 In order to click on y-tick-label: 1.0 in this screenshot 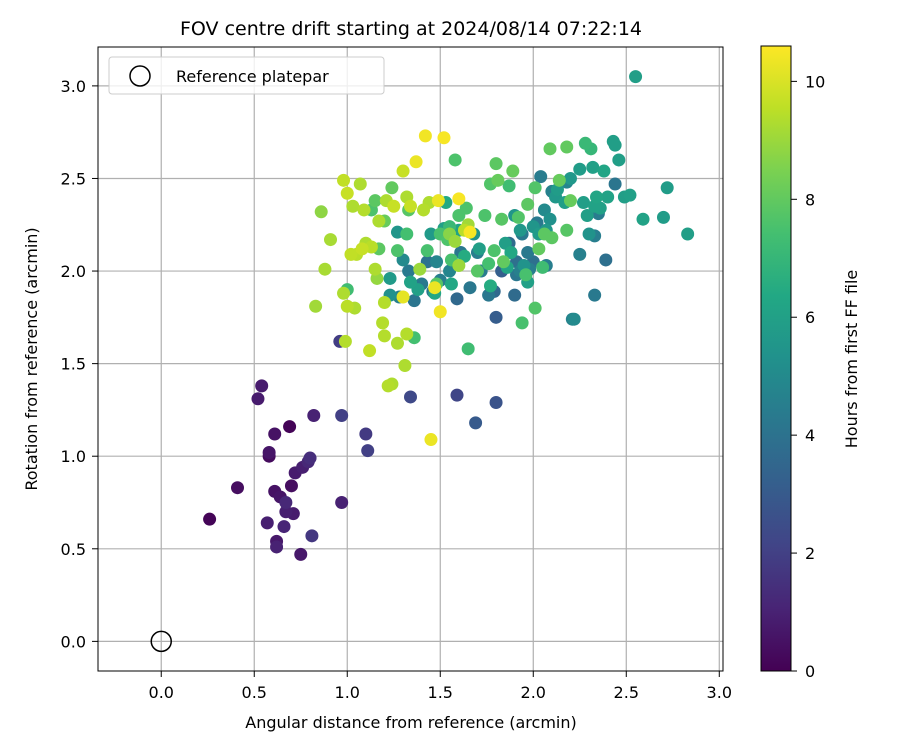, I will do `click(73, 456)`.